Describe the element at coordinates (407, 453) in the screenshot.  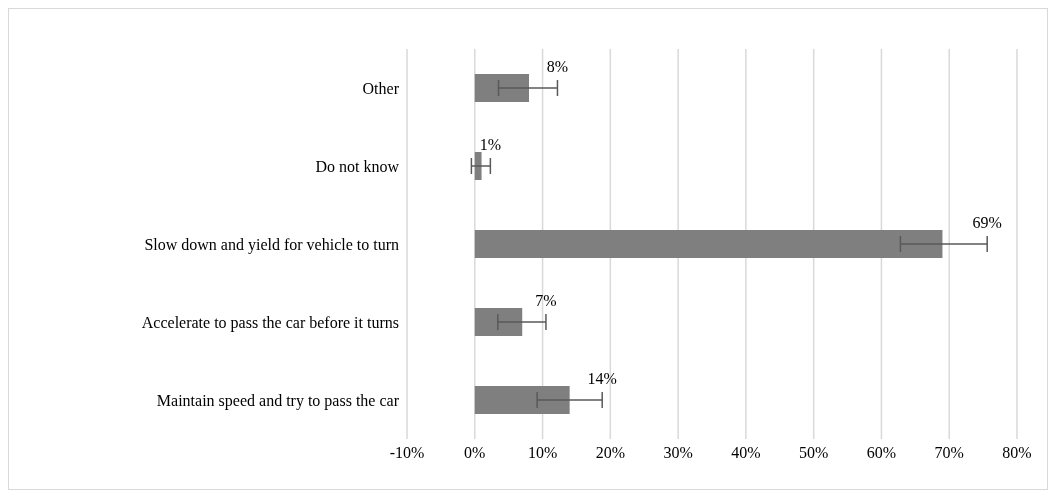
I see `x-tick-label: -10%` at that location.